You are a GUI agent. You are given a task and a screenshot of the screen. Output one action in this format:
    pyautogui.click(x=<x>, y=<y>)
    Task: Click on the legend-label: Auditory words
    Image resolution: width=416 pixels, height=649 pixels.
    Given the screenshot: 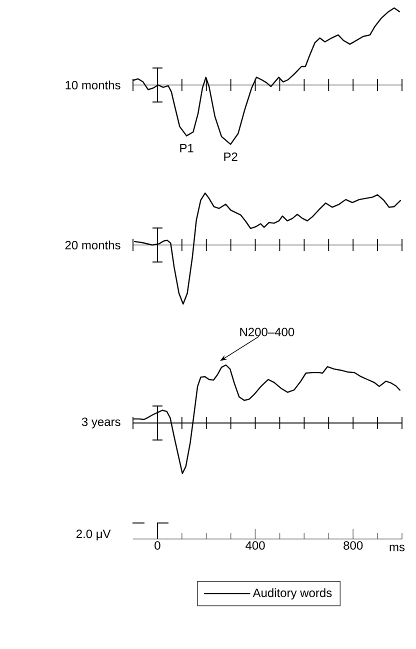 What is the action you would take?
    pyautogui.click(x=292, y=594)
    